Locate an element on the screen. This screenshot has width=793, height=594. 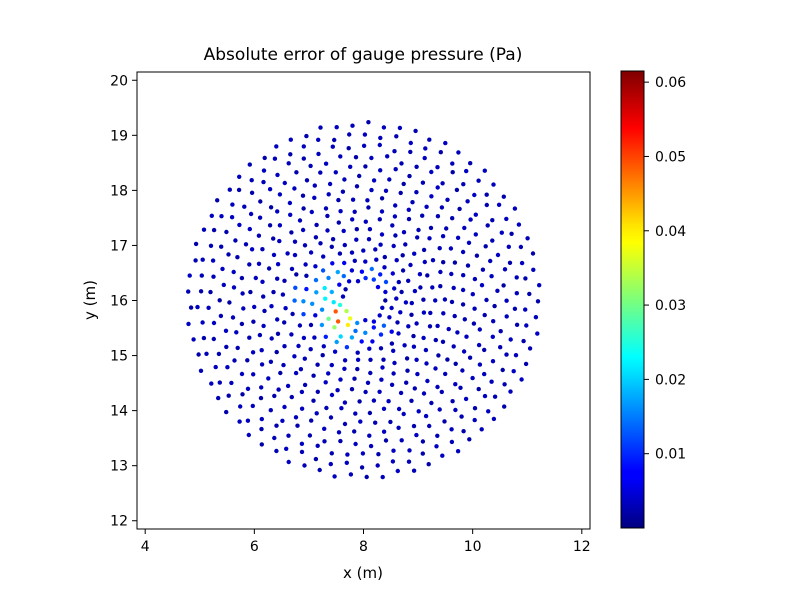
colorbar-tick-label: 0.04 is located at coordinates (670, 232).